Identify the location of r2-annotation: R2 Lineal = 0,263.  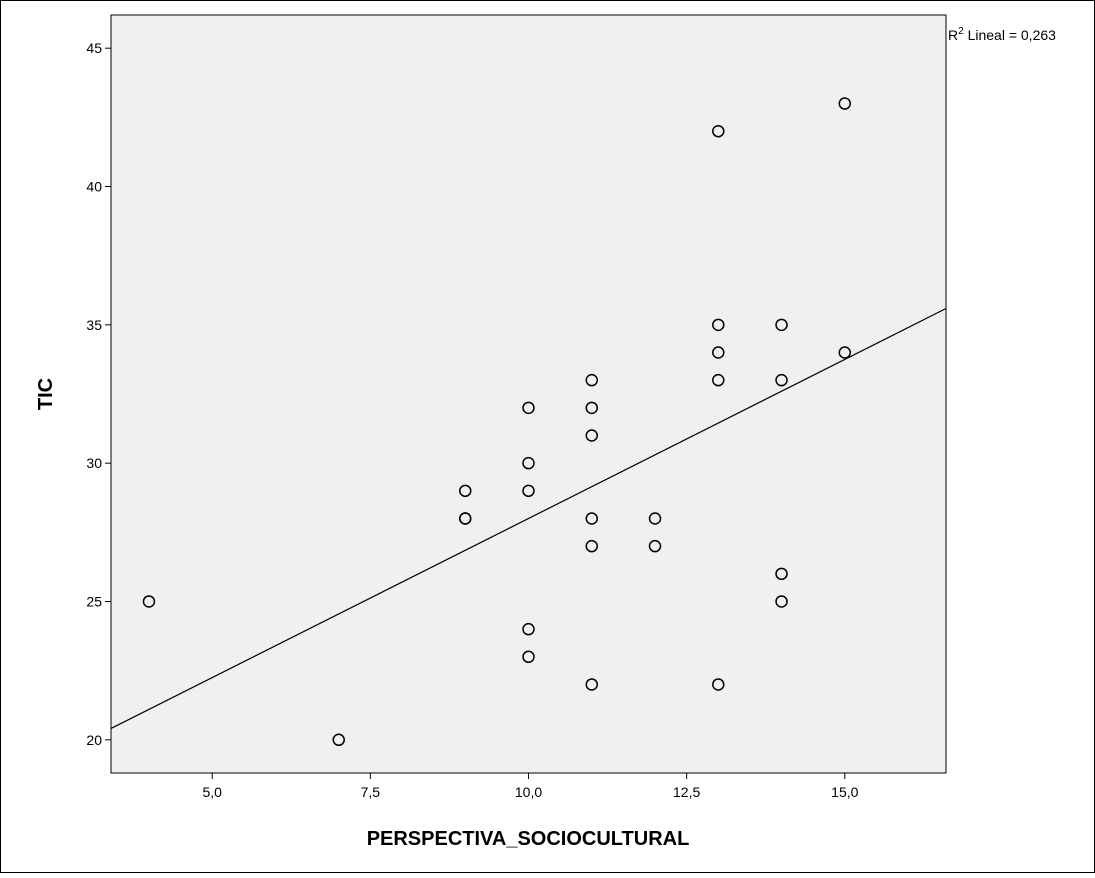
(1002, 34).